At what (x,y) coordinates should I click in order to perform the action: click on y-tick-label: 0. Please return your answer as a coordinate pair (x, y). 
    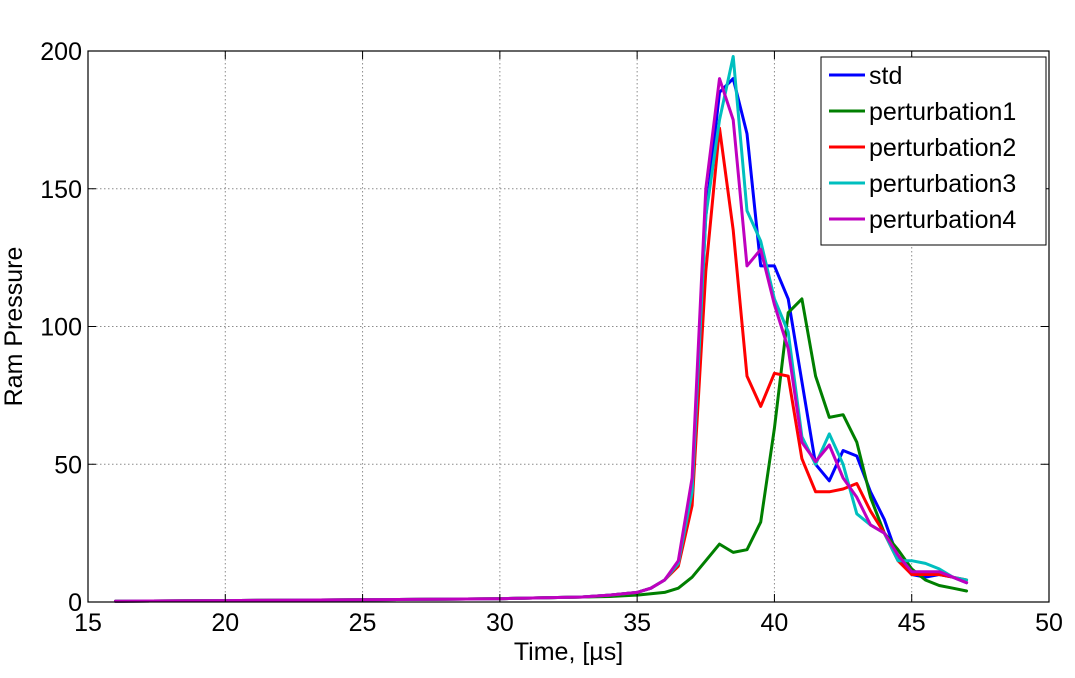
    Looking at the image, I should click on (75, 603).